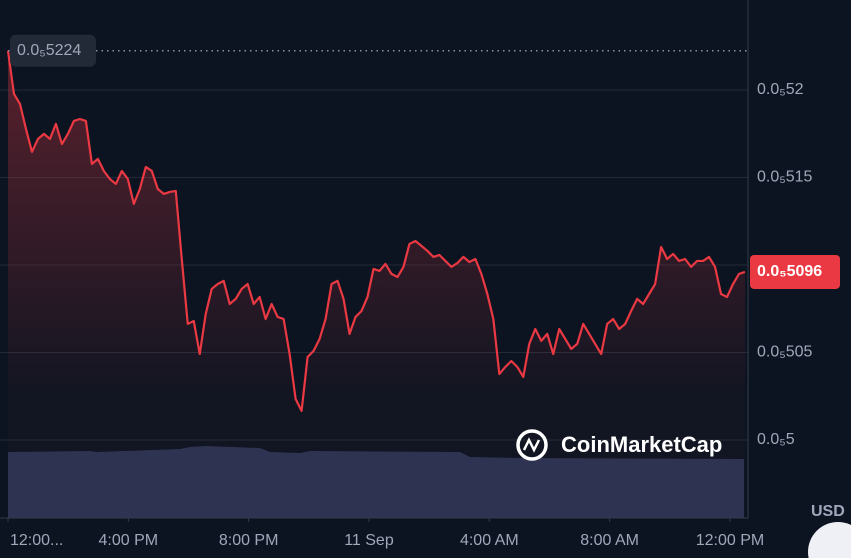 The image size is (851, 558). Describe the element at coordinates (249, 540) in the screenshot. I see `x-tick-label: 8:00 PM` at that location.